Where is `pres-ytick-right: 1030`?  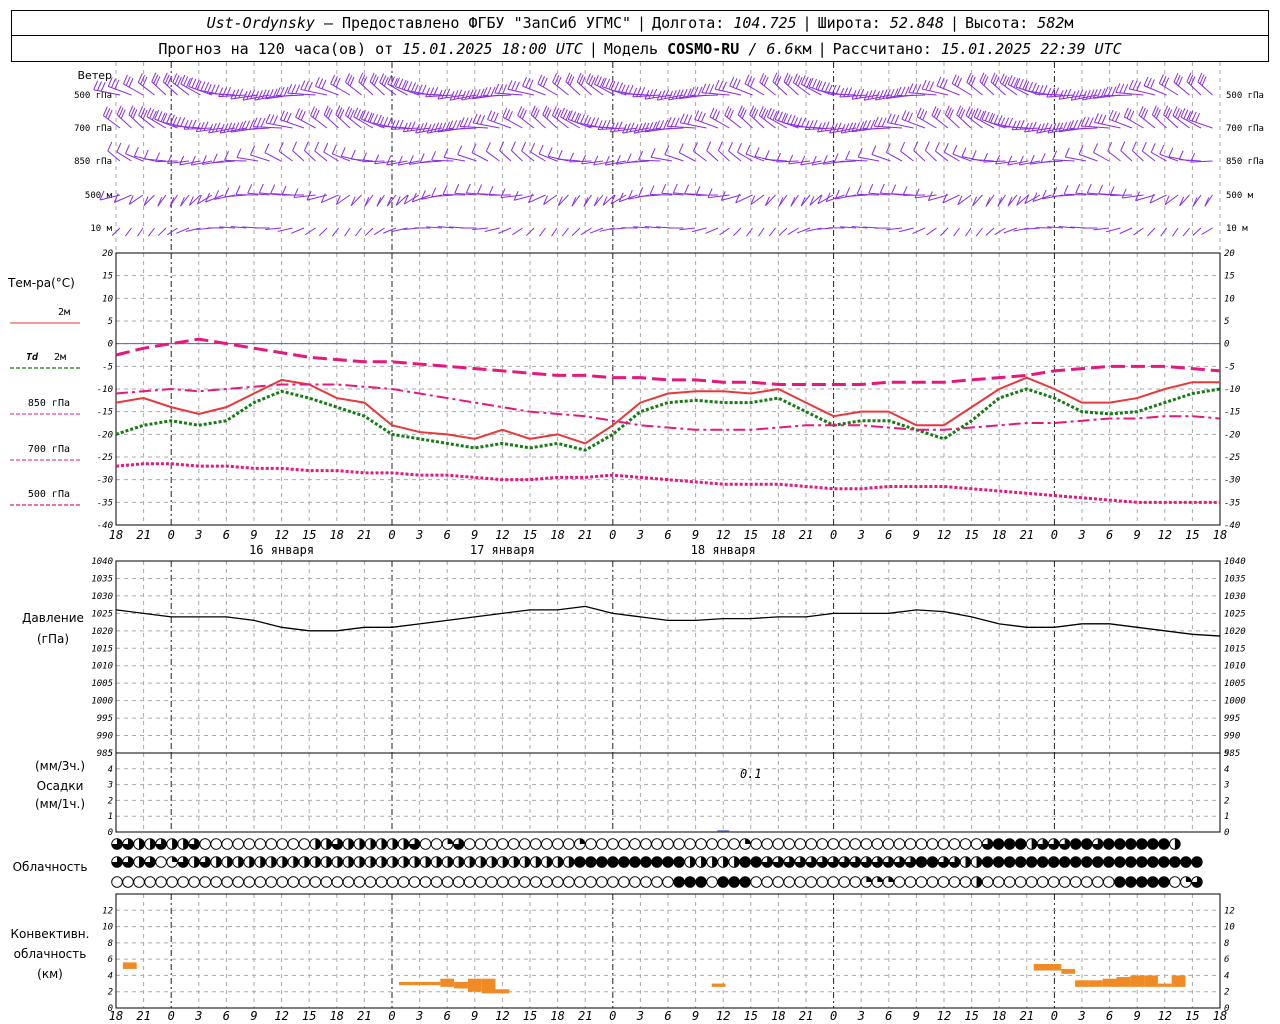
pres-ytick-right: 1030 is located at coordinates (1235, 597).